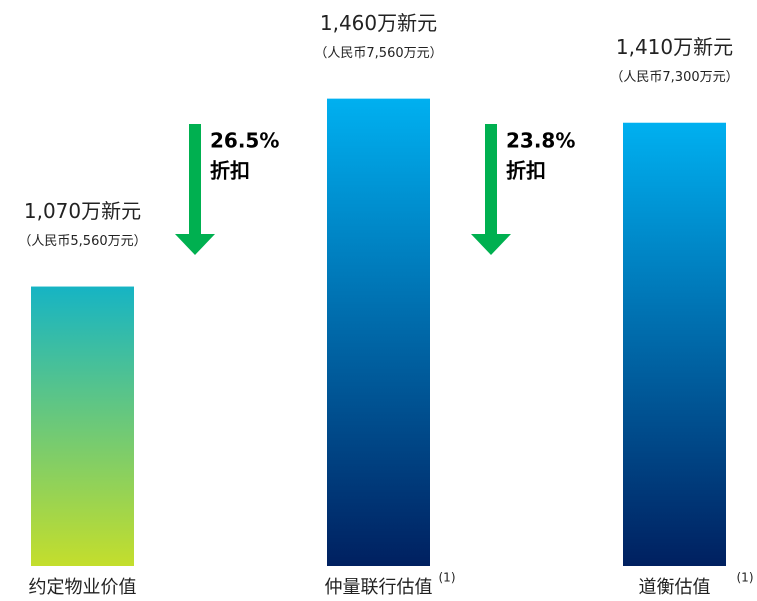 The width and height of the screenshot is (757, 601). What do you see at coordinates (675, 587) in the screenshot?
I see `x-tick-label: 道衡估值` at bounding box center [675, 587].